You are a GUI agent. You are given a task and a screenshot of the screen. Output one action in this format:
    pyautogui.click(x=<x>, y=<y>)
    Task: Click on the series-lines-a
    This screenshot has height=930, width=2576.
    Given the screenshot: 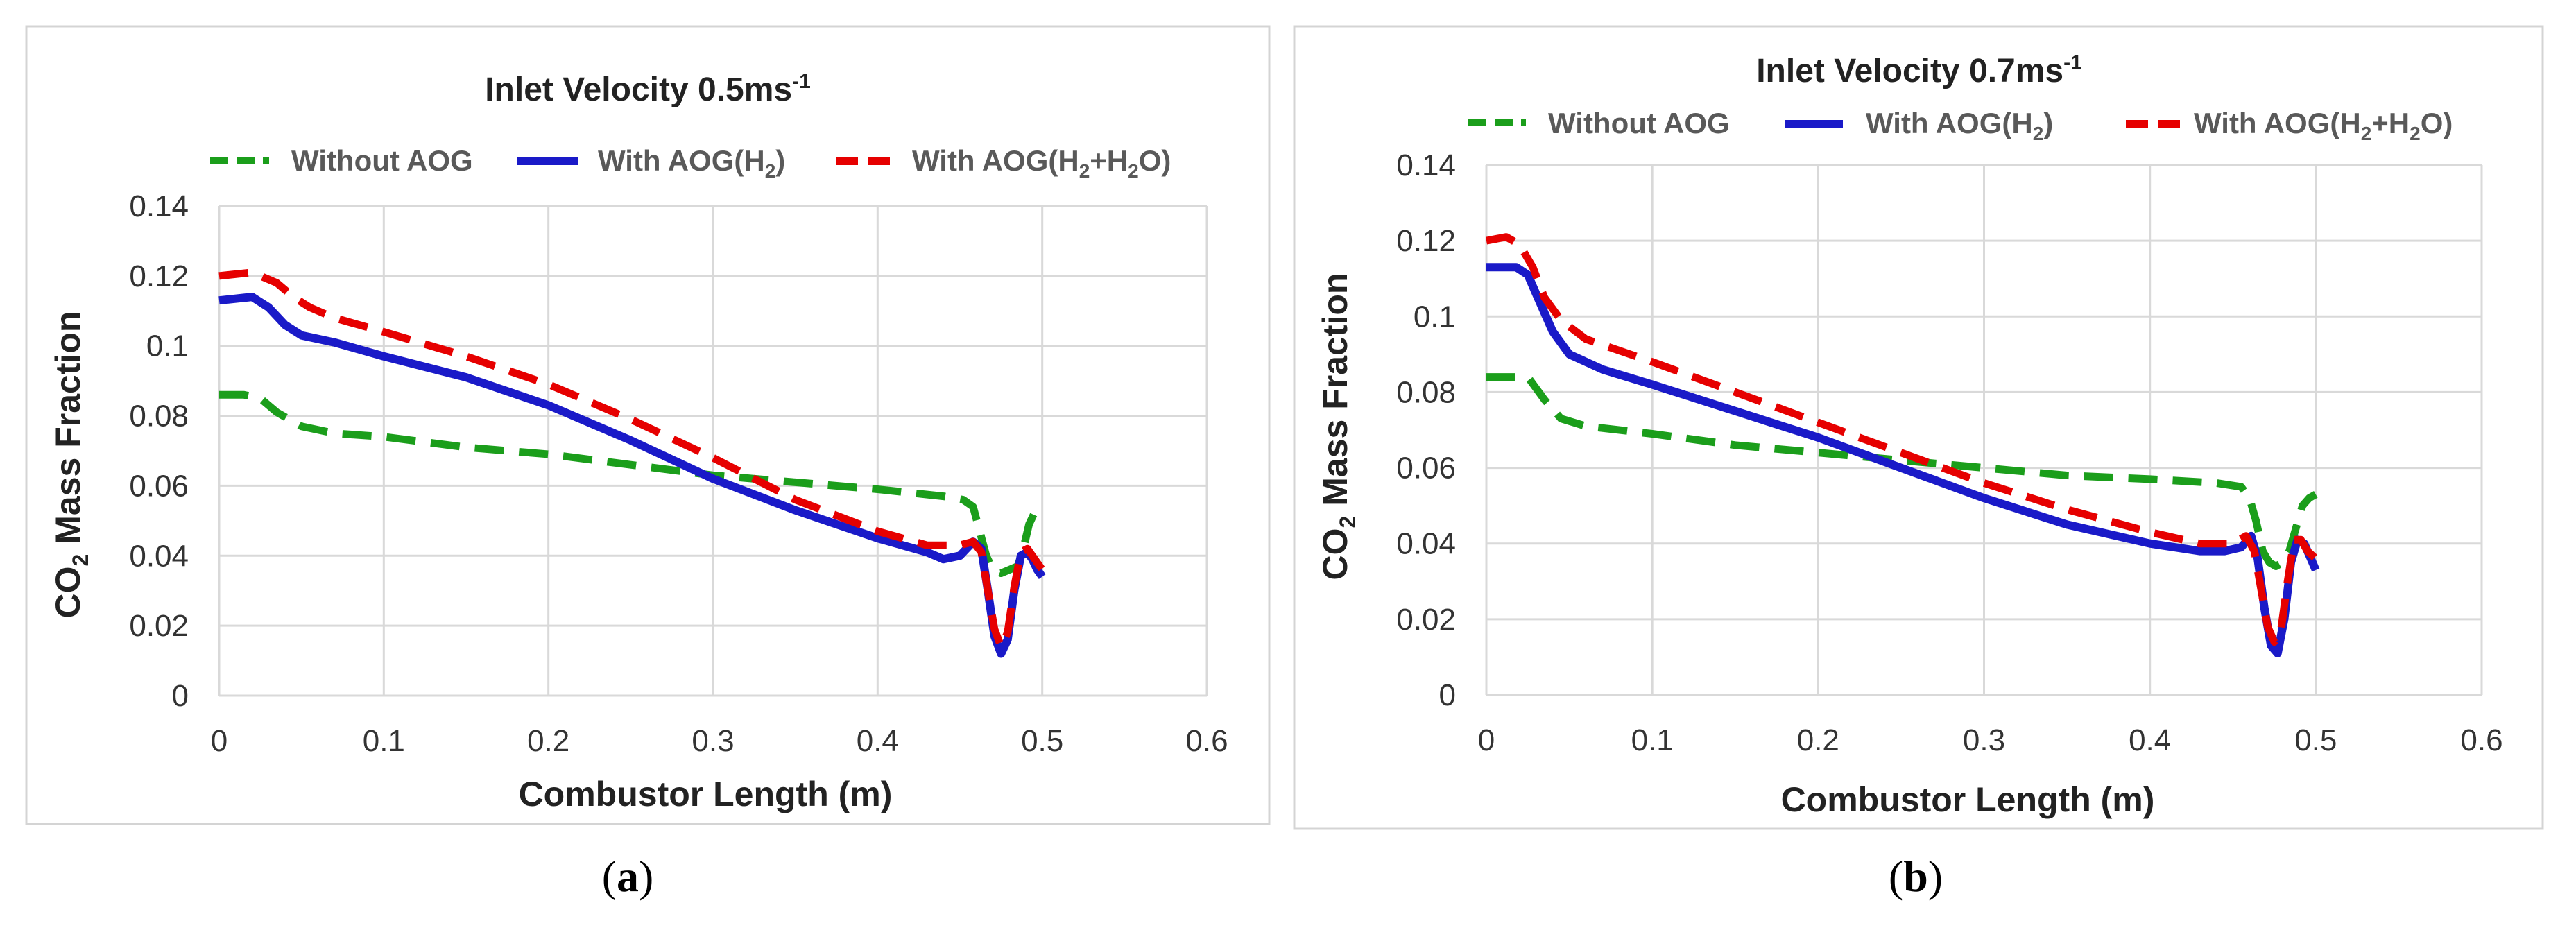 What is the action you would take?
    pyautogui.click(x=632, y=463)
    